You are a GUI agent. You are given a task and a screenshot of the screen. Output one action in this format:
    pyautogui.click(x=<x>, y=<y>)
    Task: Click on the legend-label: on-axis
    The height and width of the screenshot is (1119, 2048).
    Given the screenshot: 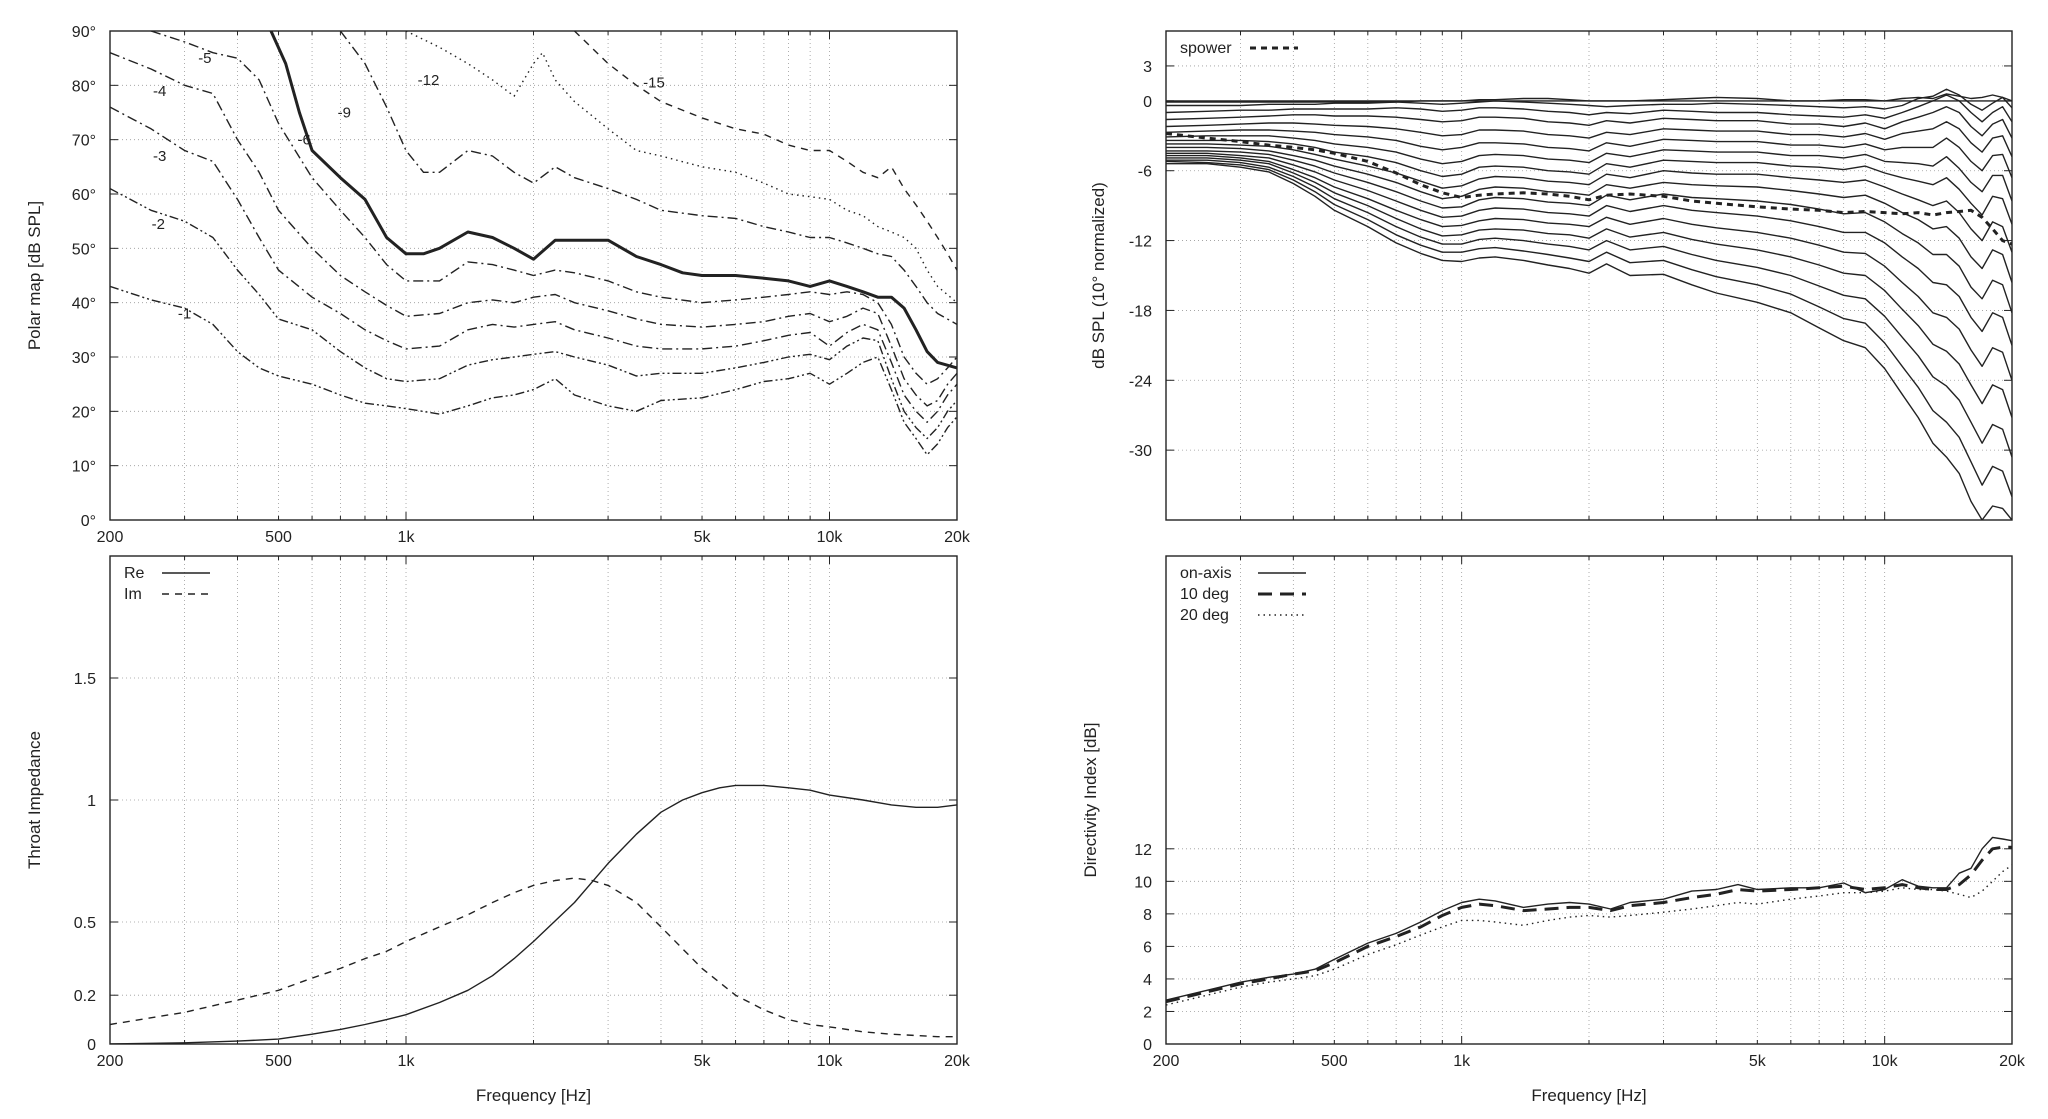 What is the action you would take?
    pyautogui.click(x=1206, y=573)
    